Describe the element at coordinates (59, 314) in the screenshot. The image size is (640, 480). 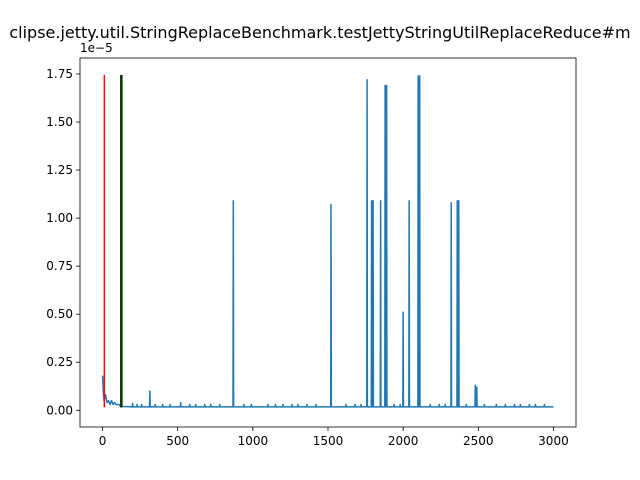
I see `y-tick-label: 0.50` at that location.